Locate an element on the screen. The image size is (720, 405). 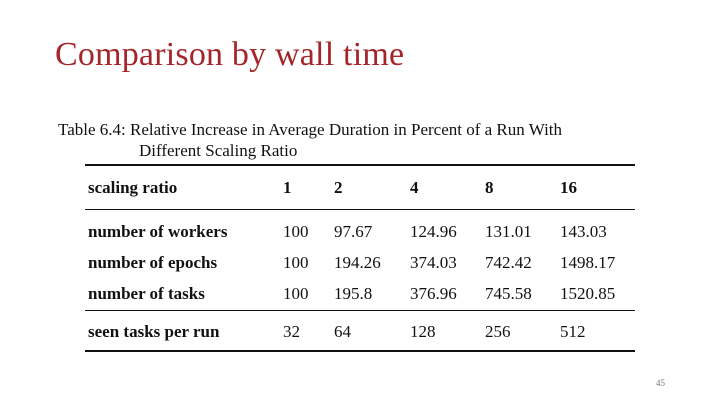
table-header-rule is located at coordinates (360, 209).